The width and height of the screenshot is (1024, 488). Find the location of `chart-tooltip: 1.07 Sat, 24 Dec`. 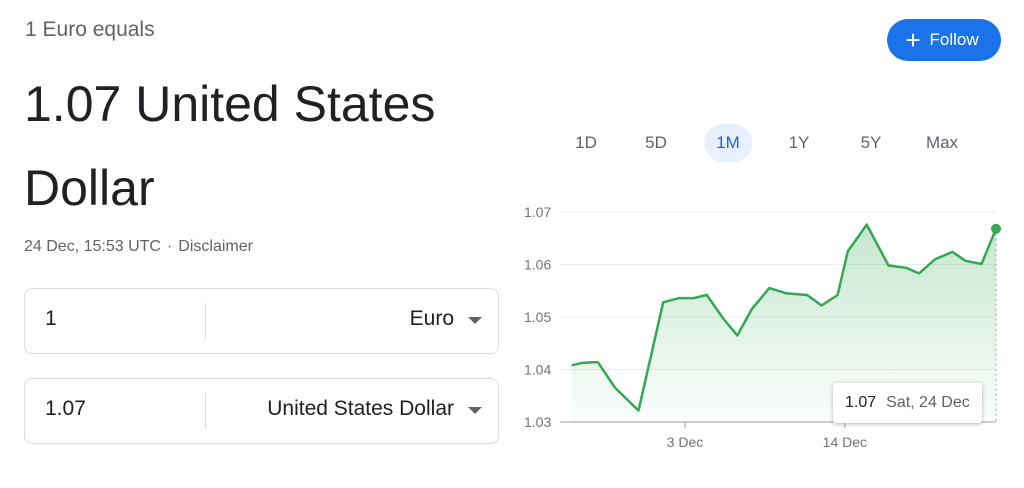

chart-tooltip: 1.07 Sat, 24 Dec is located at coordinates (907, 403).